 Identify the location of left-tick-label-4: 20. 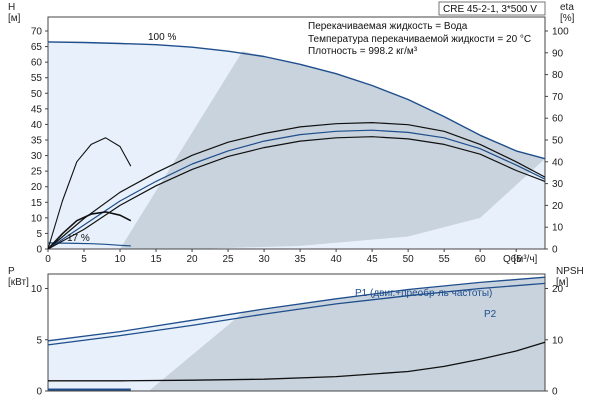
(37, 187).